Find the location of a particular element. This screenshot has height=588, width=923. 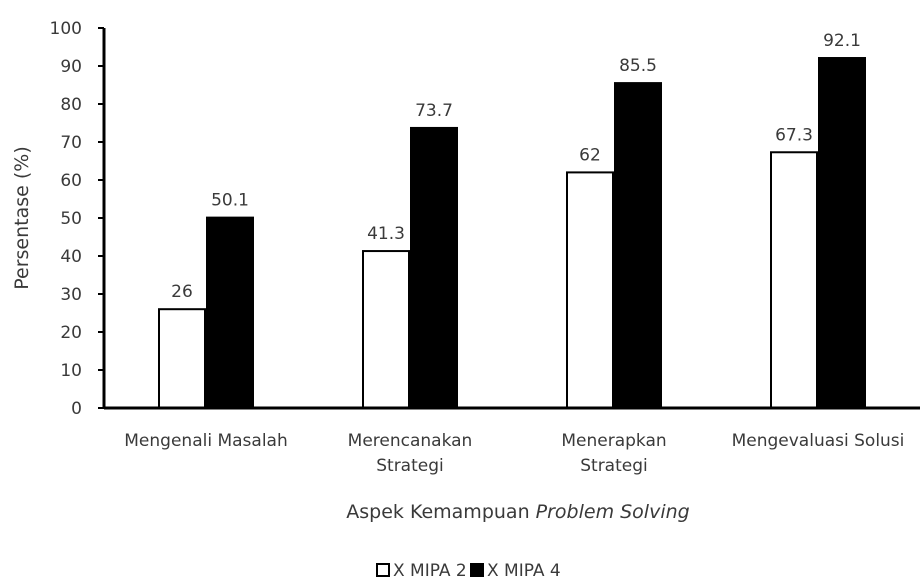

y-tick-label: 10 is located at coordinates (71, 371).